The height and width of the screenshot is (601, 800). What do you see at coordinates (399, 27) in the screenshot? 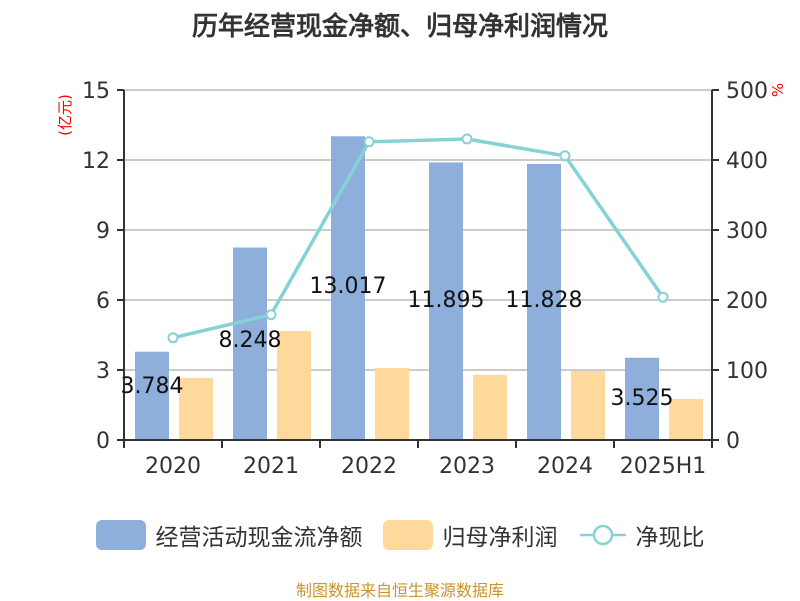
I see `chart-title: 历年经营现金净额、归母净利润情况` at bounding box center [399, 27].